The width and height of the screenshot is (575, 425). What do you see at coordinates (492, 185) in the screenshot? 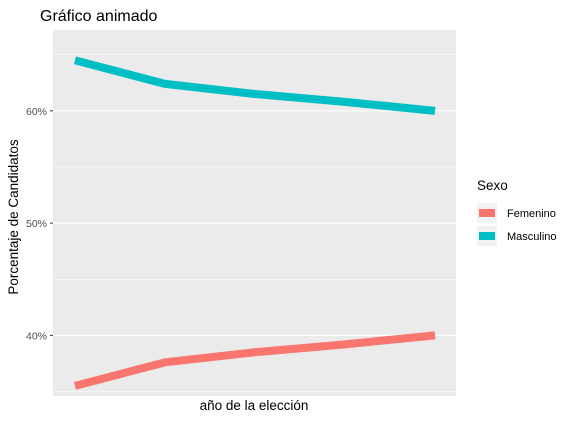
I see `legend-title: Sexo` at bounding box center [492, 185].